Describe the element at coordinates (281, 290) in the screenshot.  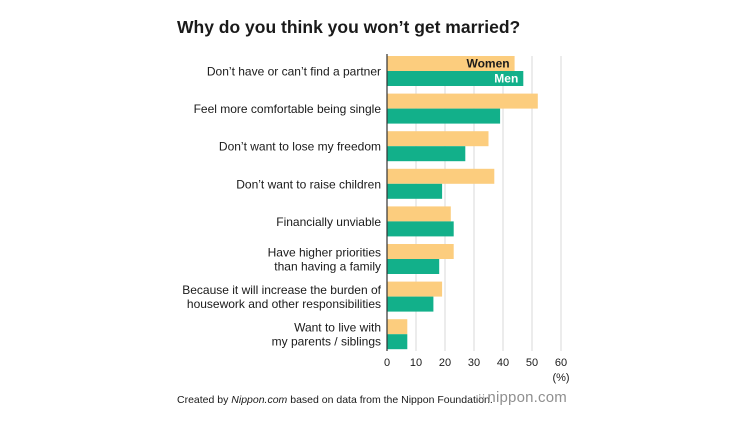
I see `category-label: Because it will increase the burden of` at that location.